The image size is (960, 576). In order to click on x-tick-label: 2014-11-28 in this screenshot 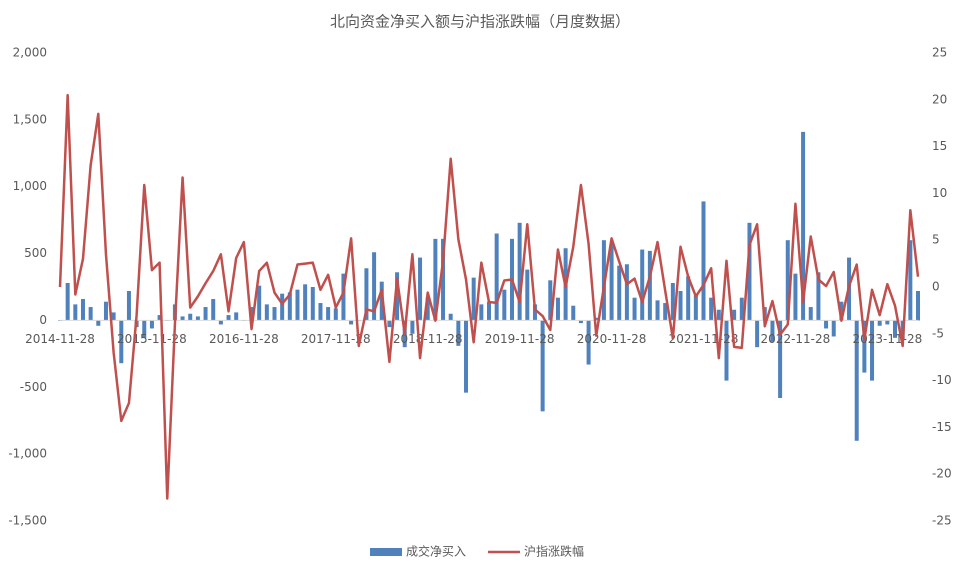, I will do `click(60, 339)`.